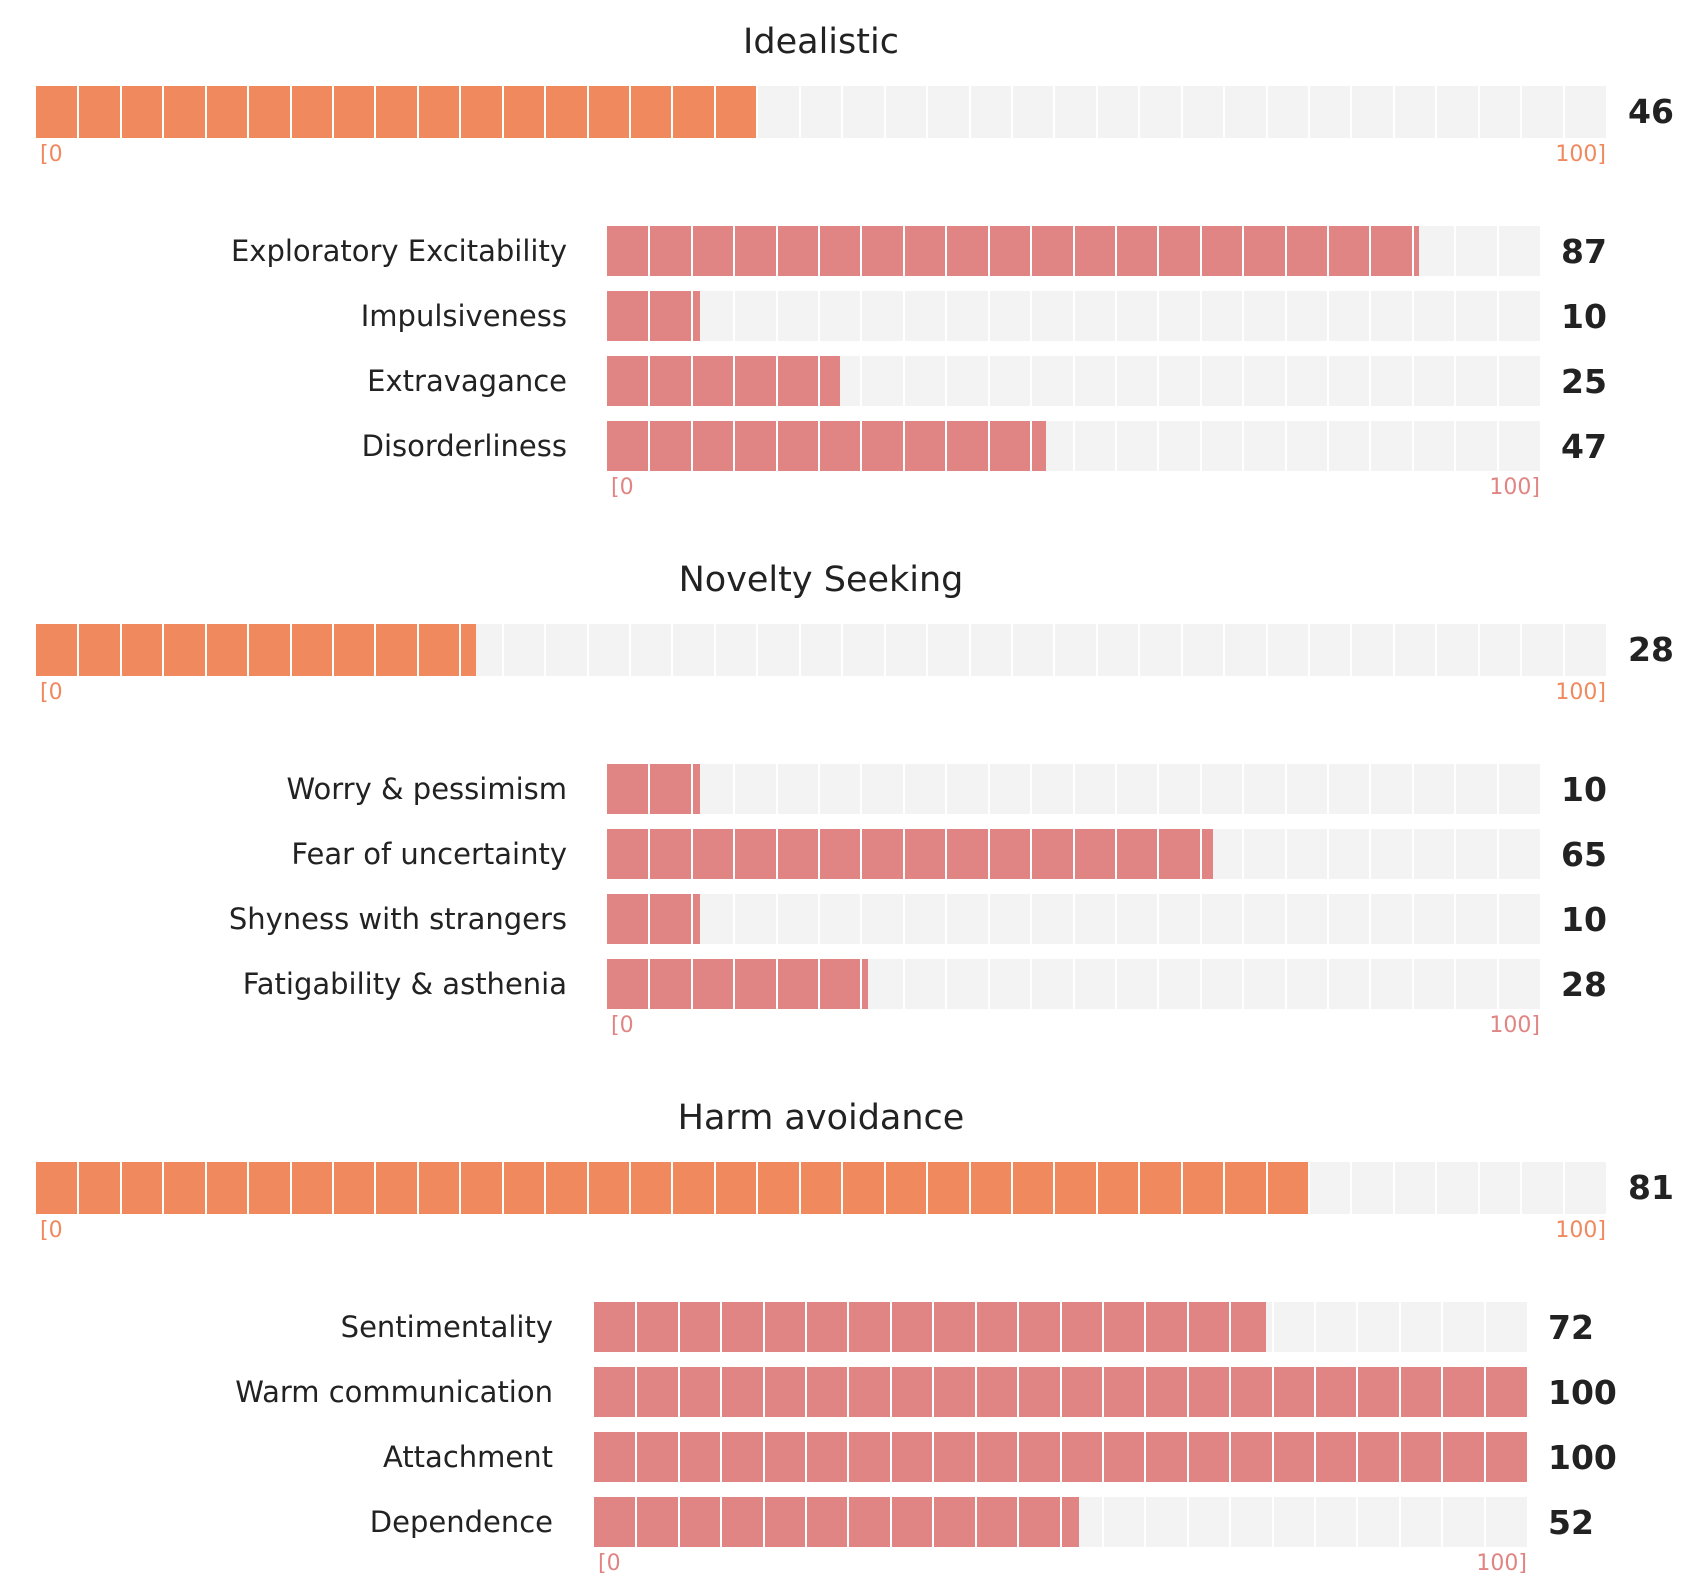  Describe the element at coordinates (1584, 984) in the screenshot. I see `subscale-value-fatigability-asthenia: 28` at that location.